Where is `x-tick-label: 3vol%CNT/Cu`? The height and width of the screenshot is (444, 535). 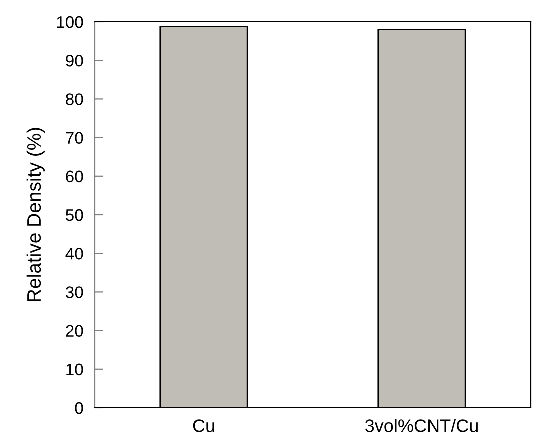
x-tick-label: 3vol%CNT/Cu is located at coordinates (422, 425).